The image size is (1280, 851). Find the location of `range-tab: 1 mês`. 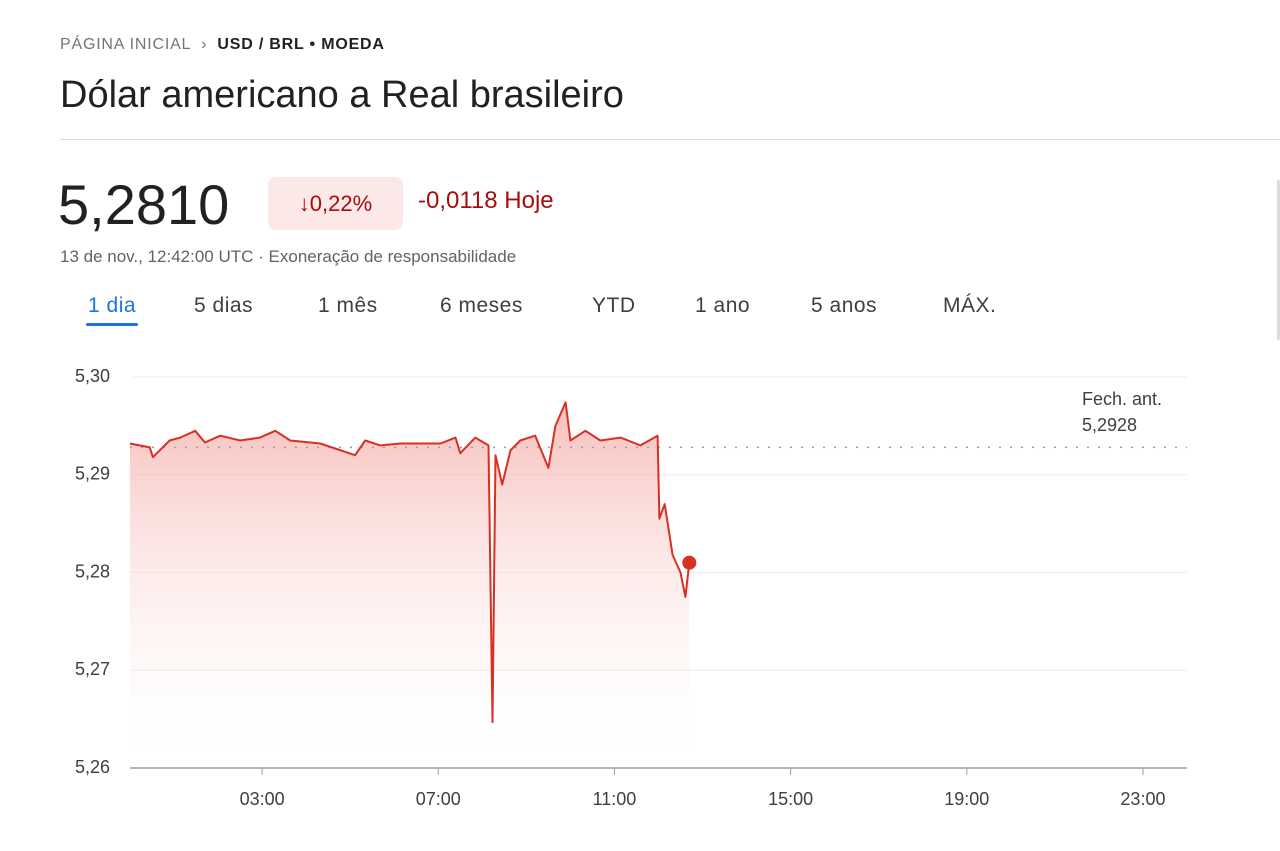

range-tab: 1 mês is located at coordinates (348, 305).